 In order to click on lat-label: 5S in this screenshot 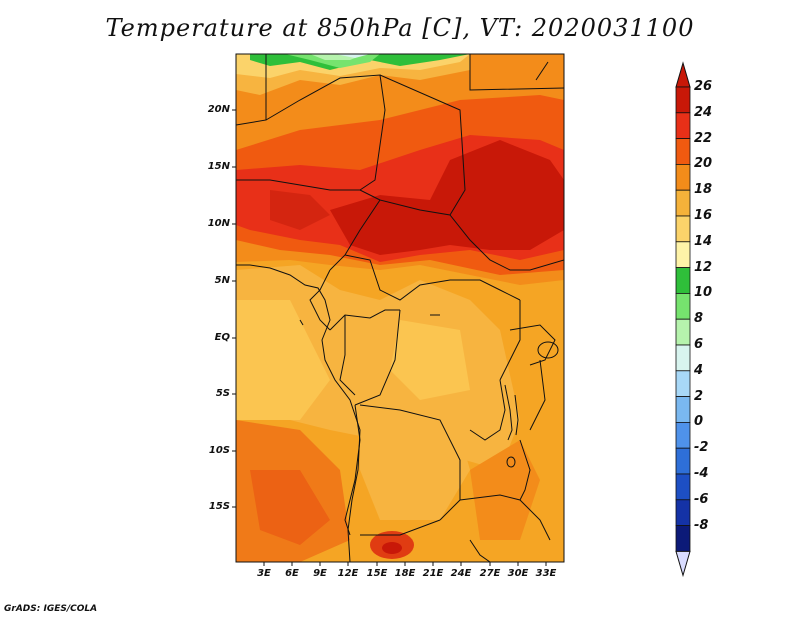, I will do `click(222, 393)`.